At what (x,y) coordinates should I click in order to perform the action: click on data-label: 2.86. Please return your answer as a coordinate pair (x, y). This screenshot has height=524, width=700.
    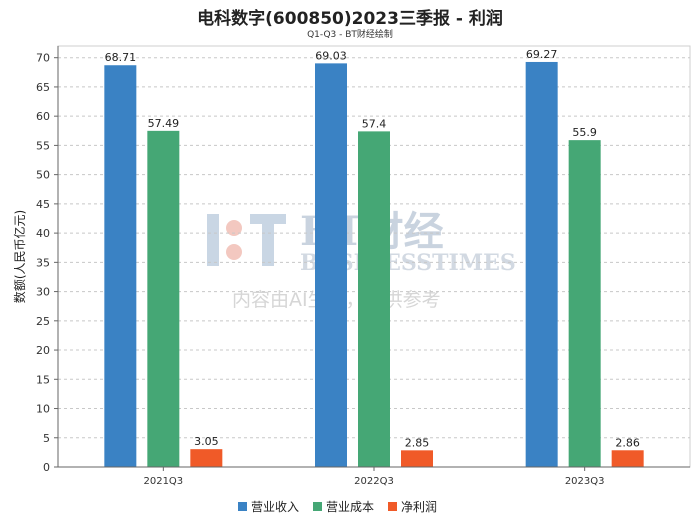
    Looking at the image, I should click on (627, 442).